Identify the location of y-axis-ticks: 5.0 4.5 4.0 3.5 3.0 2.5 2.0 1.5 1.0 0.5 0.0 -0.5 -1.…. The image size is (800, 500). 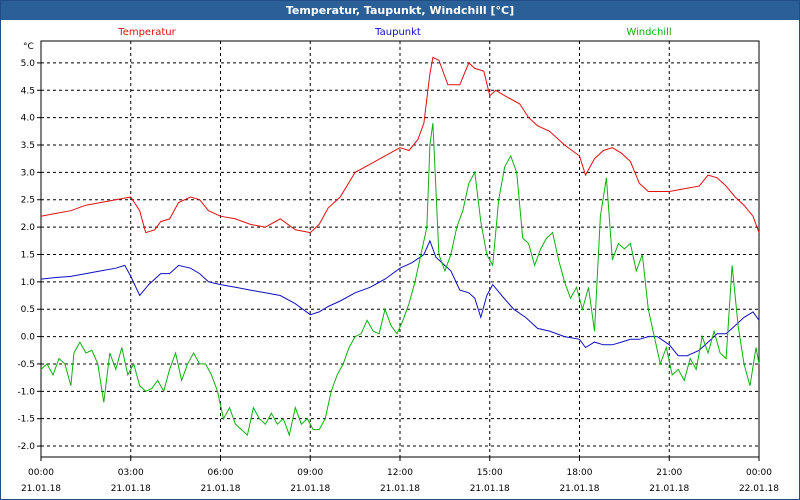
(29, 255).